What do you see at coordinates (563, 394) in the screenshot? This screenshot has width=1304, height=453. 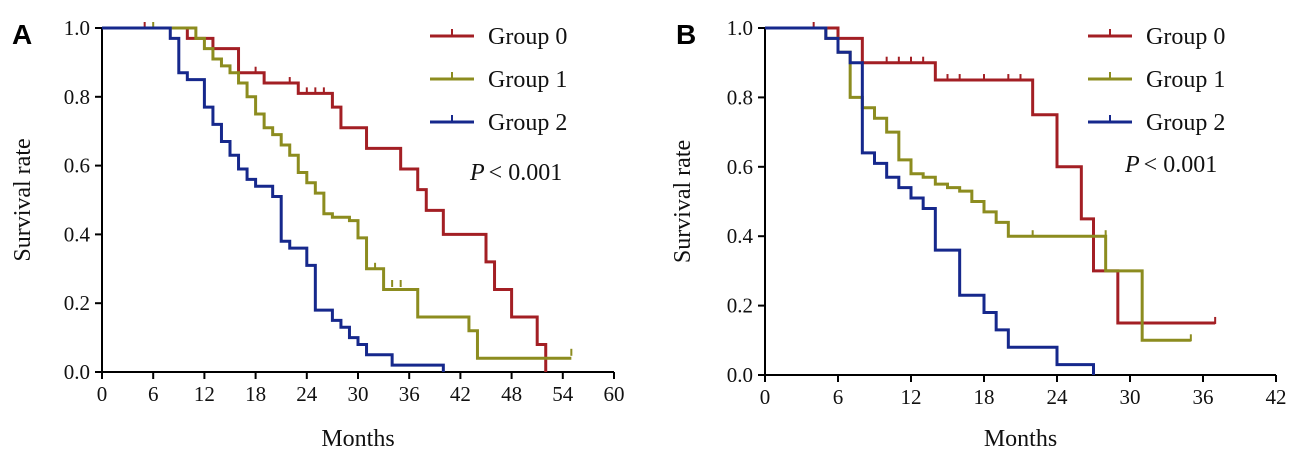 I see `x-tick-label: 54` at bounding box center [563, 394].